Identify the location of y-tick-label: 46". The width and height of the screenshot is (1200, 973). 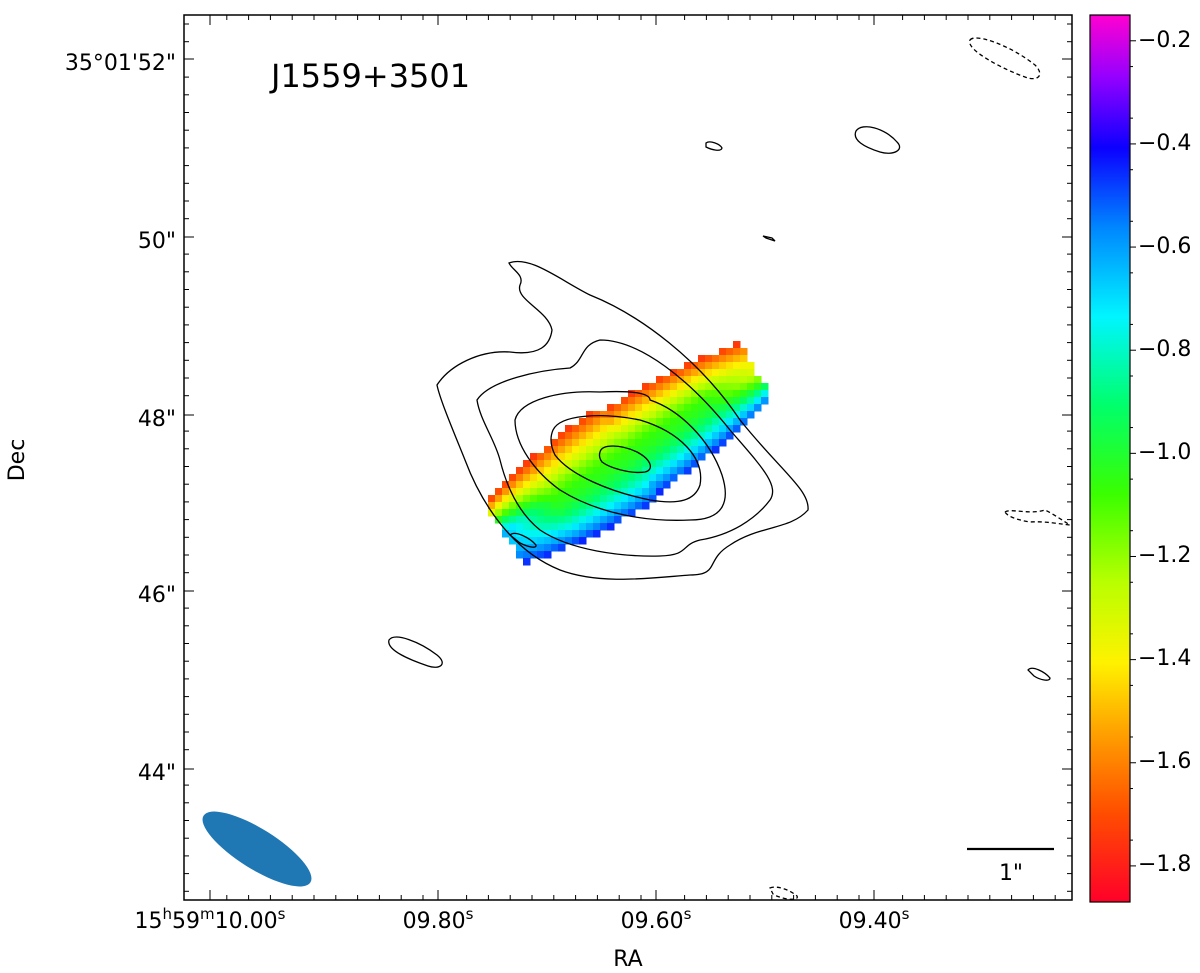
(157, 595).